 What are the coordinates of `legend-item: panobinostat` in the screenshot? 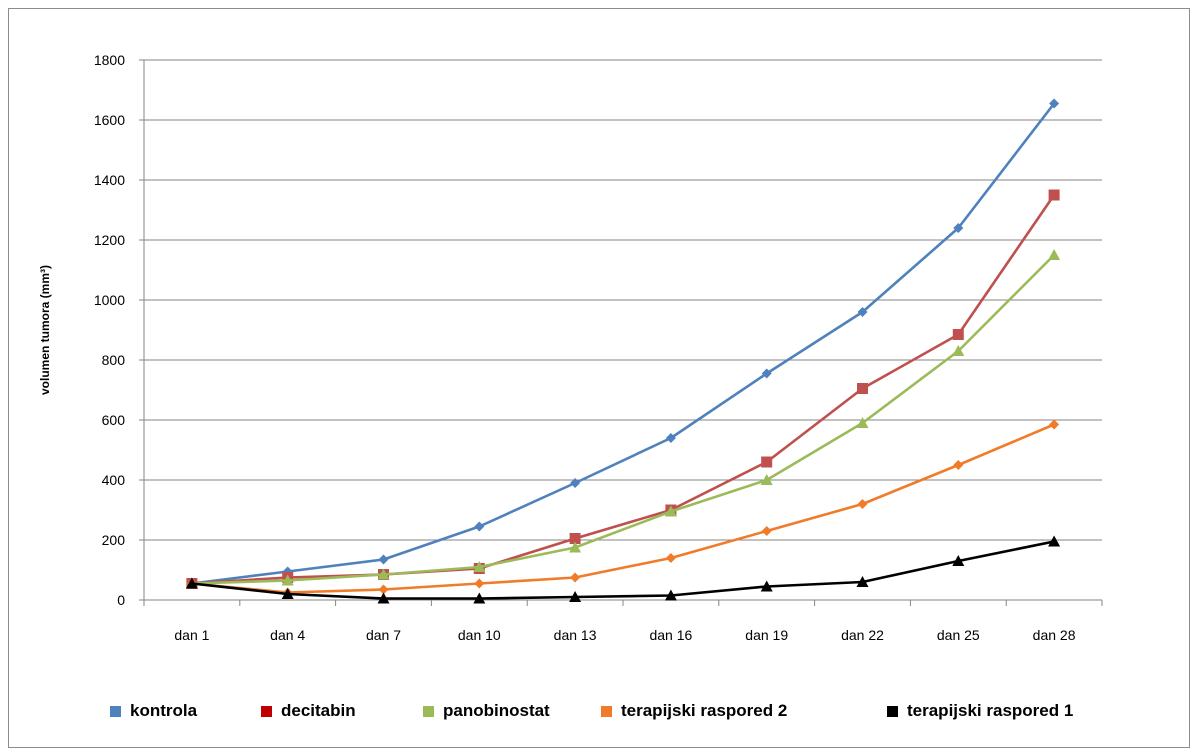 It's located at (486, 711).